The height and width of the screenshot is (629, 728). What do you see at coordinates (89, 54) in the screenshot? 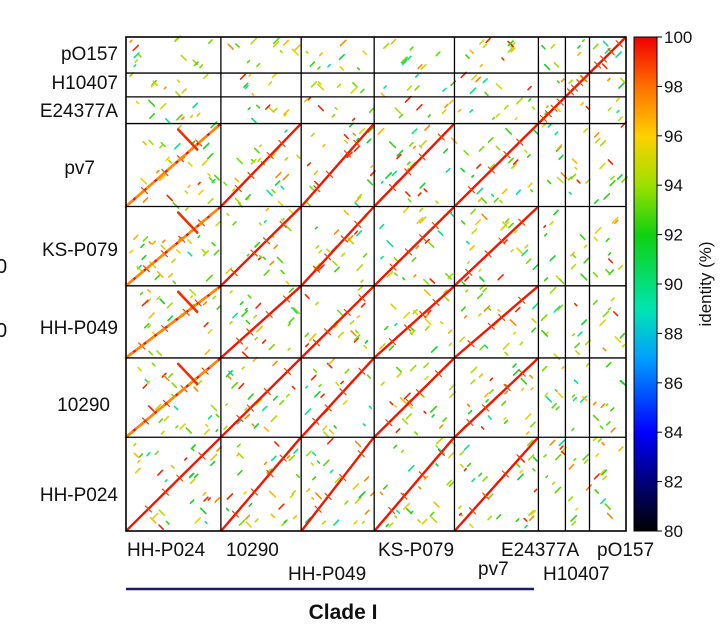
I see `row-label-po157: pO157` at bounding box center [89, 54].